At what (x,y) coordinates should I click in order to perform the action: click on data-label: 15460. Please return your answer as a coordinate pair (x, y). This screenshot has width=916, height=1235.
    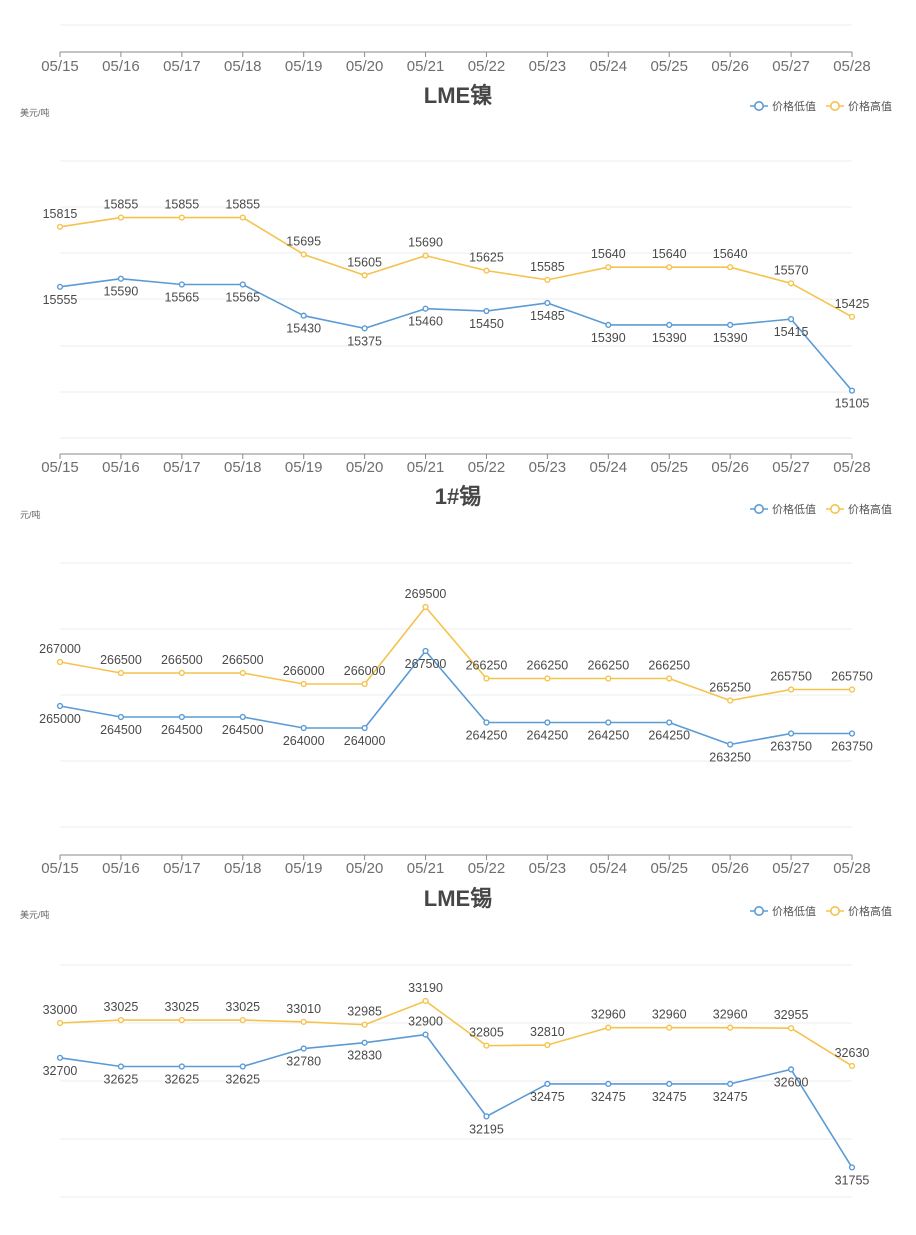
    Looking at the image, I should click on (425, 322).